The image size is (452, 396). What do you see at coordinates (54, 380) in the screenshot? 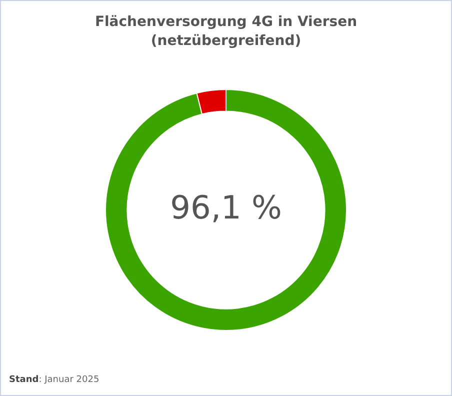
I see `text: Stand: Januar 2025` at bounding box center [54, 380].